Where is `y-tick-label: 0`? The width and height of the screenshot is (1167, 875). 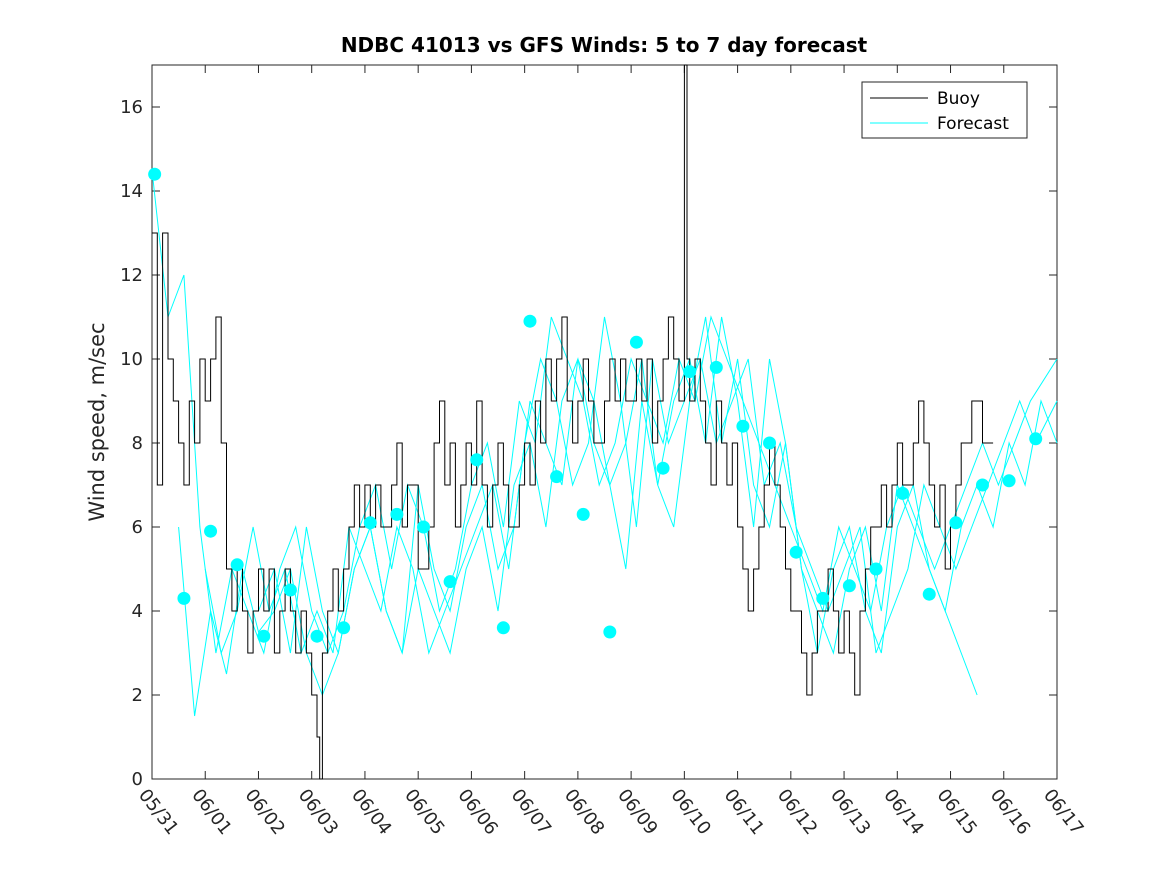
y-tick-label: 0 is located at coordinates (137, 779).